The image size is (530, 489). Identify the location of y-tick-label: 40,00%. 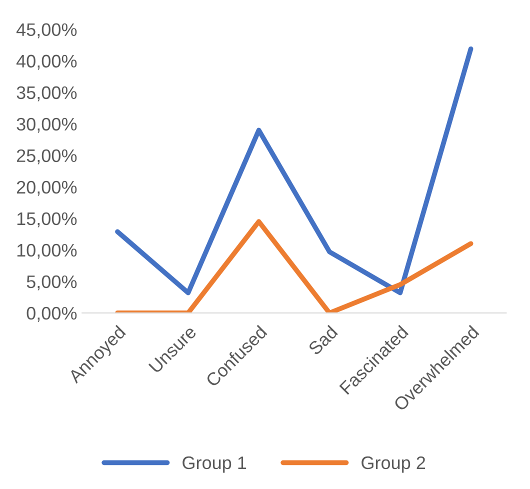
(46, 62).